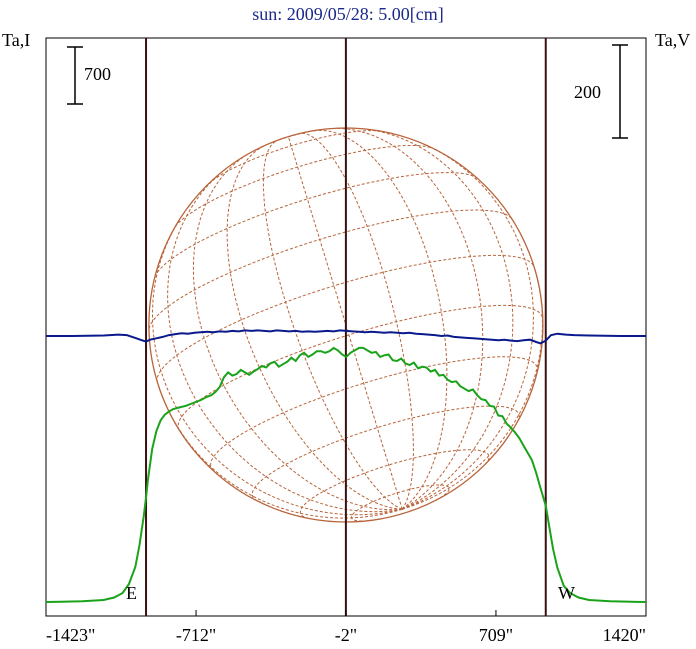 The height and width of the screenshot is (649, 696). I want to click on scale-bar-right: 200, so click(601, 91).